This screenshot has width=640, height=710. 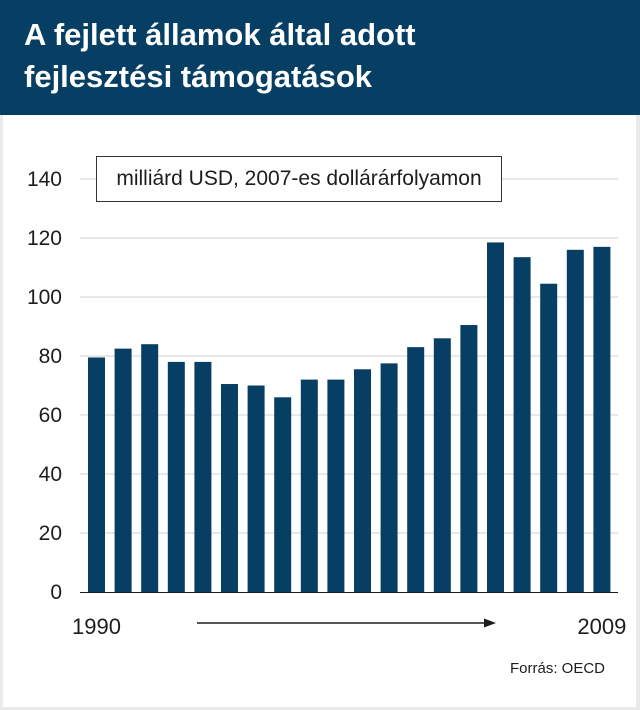 What do you see at coordinates (522, 424) in the screenshot?
I see `bar-2006` at bounding box center [522, 424].